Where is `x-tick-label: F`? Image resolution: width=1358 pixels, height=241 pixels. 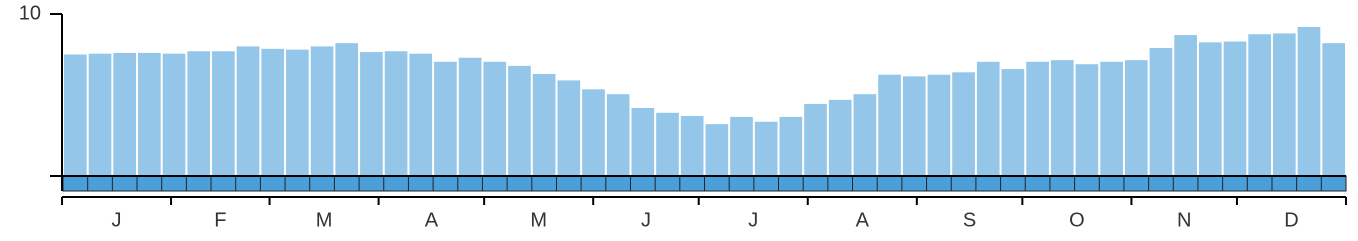 x-tick-label: F is located at coordinates (220, 220).